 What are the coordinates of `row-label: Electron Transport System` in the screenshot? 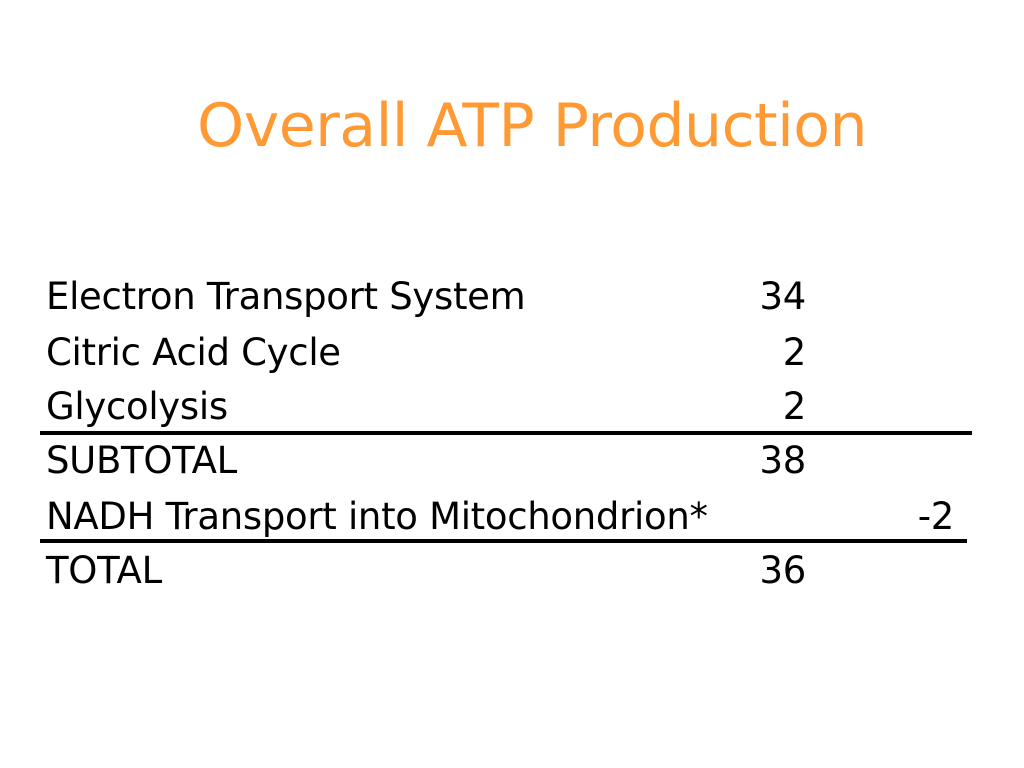 It's located at (286, 296).